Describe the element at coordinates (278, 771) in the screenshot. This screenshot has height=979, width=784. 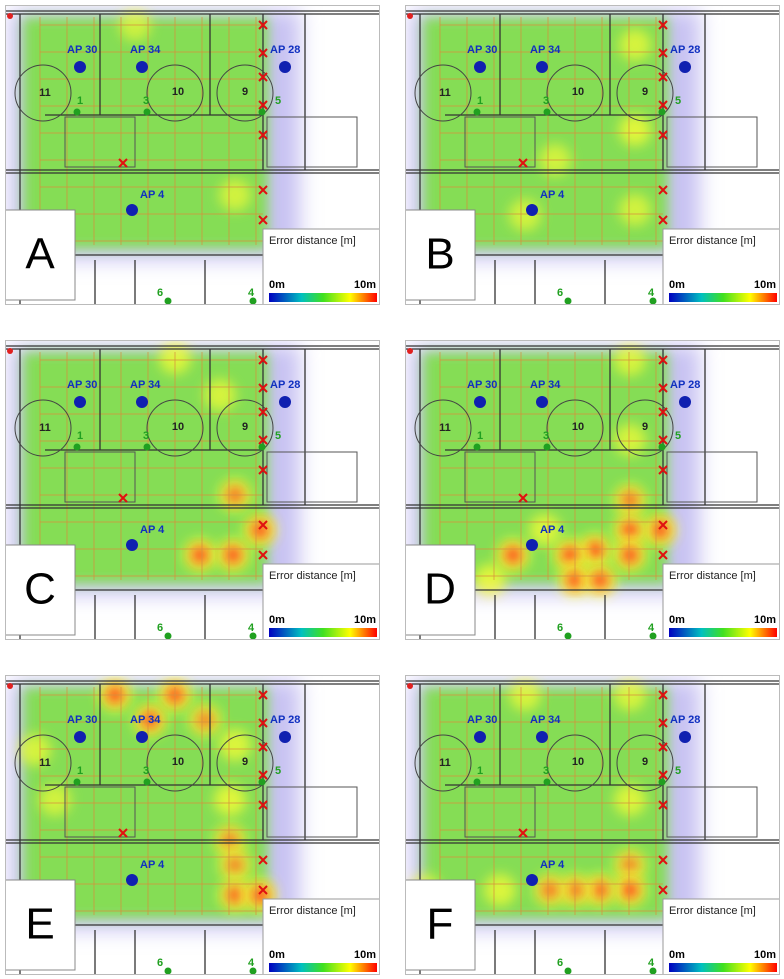
I see `point-label: 5` at that location.